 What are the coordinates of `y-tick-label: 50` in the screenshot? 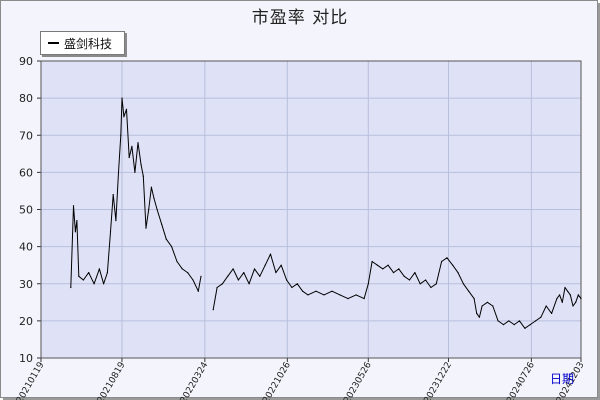 It's located at (26, 210).